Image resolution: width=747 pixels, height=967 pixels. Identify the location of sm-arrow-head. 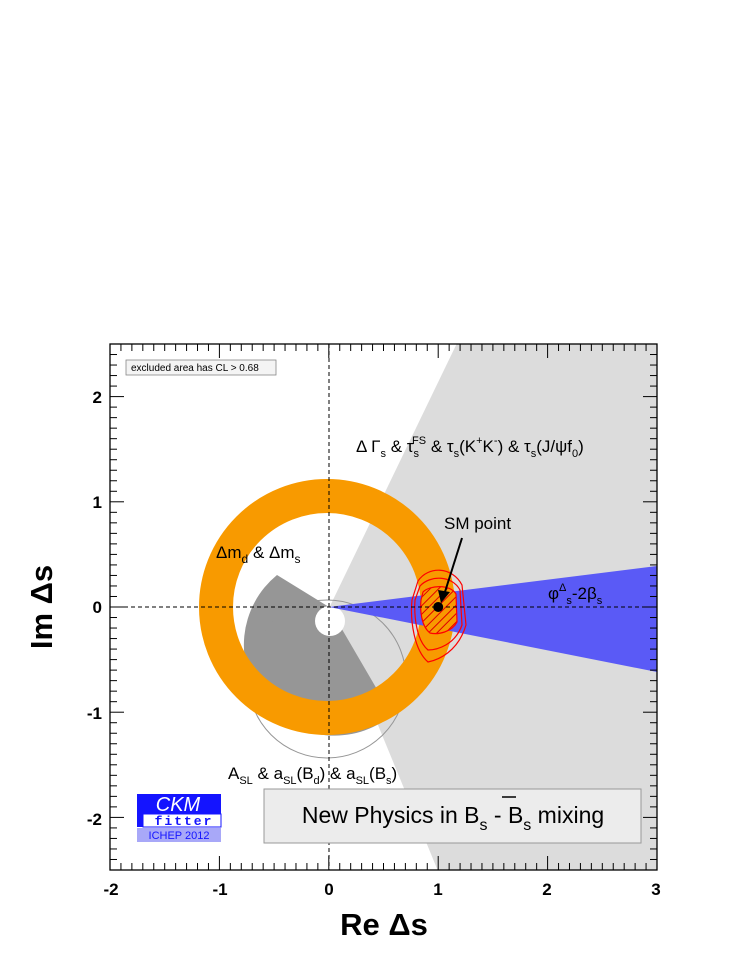
(444, 596).